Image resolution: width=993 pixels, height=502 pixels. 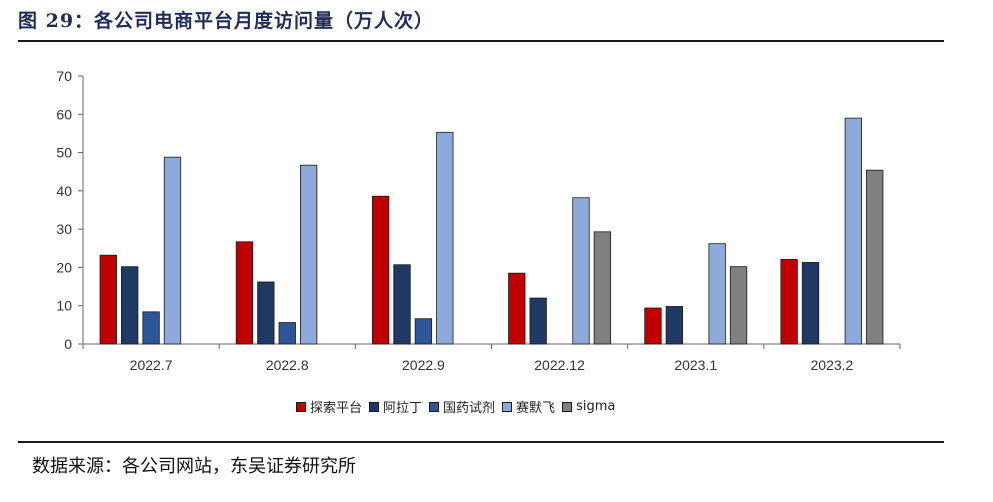 I want to click on y-tick-label: 20, so click(x=64, y=267).